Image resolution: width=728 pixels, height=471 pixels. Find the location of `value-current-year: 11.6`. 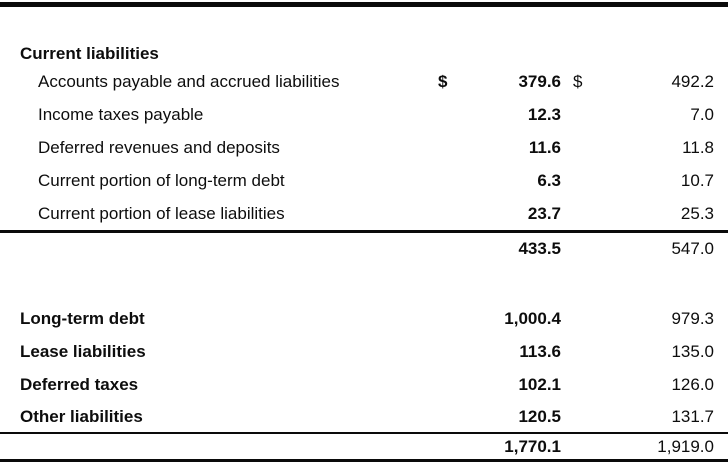

value-current-year: 11.6 is located at coordinates (544, 147).